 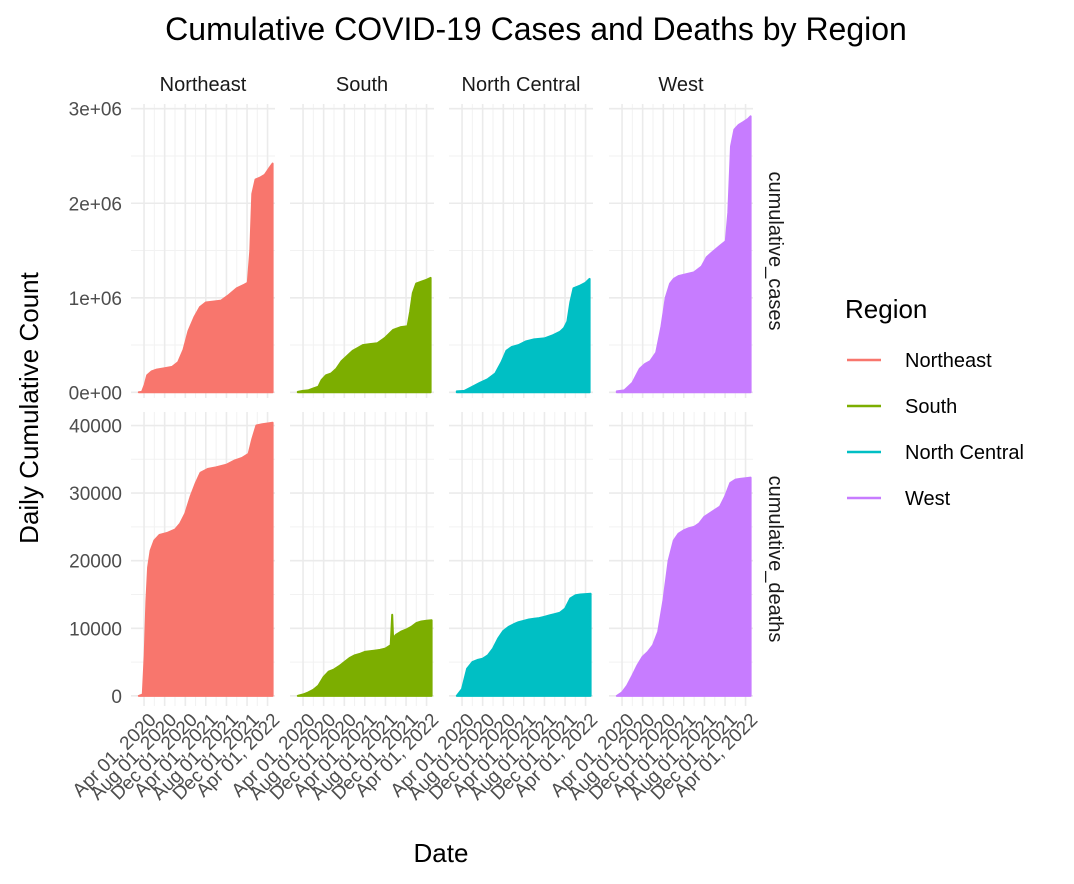 I want to click on legend-item-northeast: Northeast, so click(x=919, y=361).